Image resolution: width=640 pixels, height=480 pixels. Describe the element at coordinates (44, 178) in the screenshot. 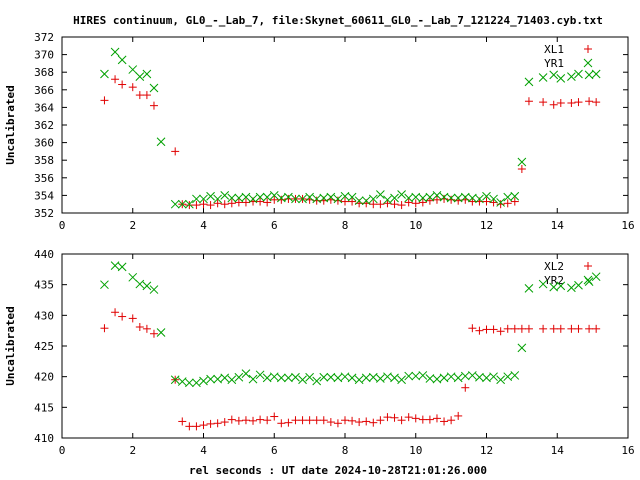

I see `y-tick-label: 356` at that location.